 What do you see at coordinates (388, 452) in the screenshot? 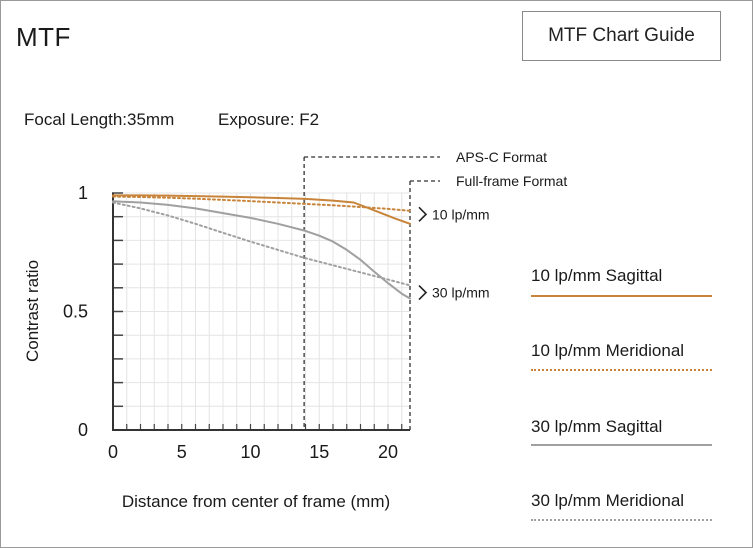
I see `x-tick-label: 20` at bounding box center [388, 452].